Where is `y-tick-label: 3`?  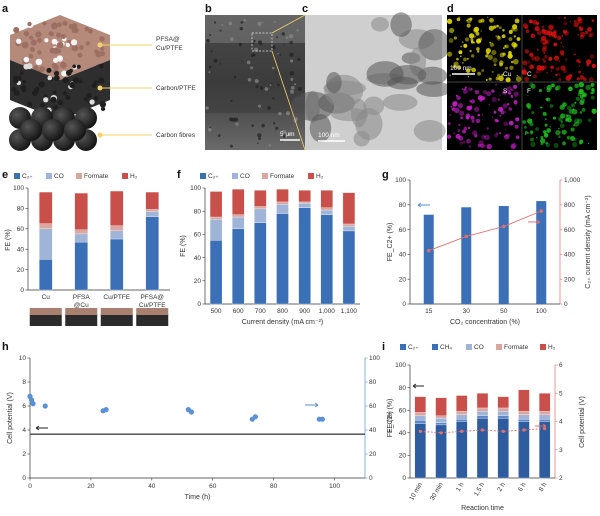 y-tick-label: 3 is located at coordinates (561, 450).